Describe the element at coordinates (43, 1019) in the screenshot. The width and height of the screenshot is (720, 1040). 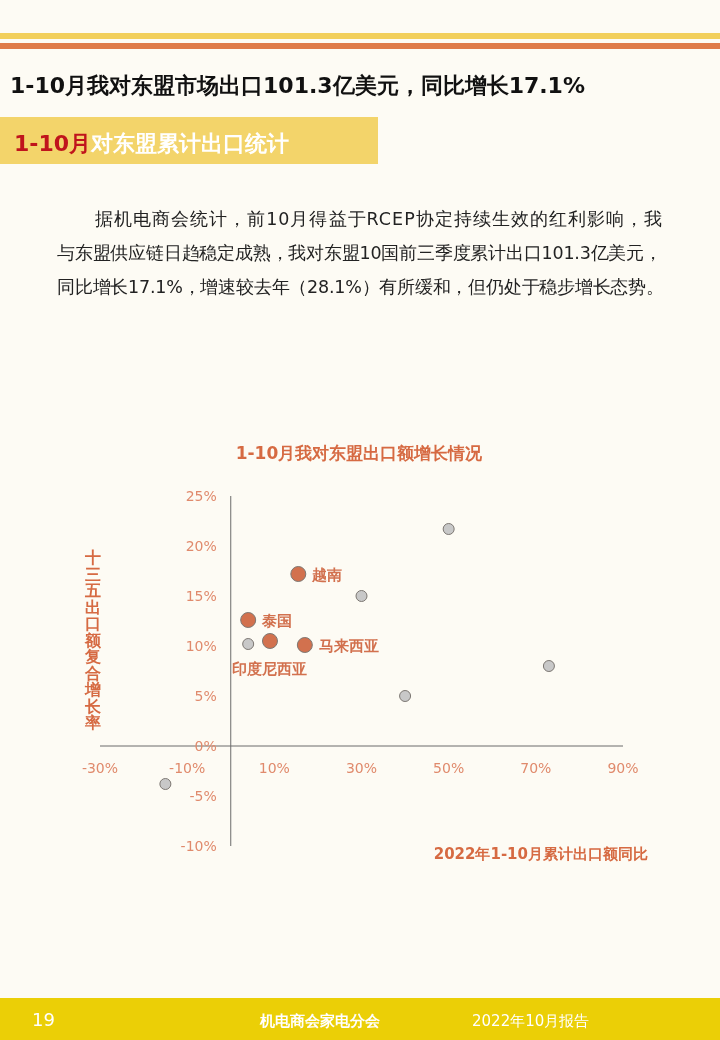
I see `text: 19` at that location.